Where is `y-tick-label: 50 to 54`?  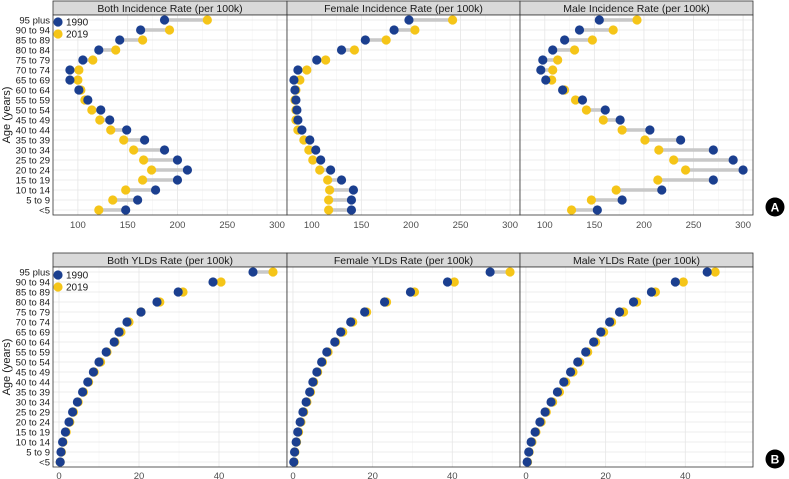
y-tick-label: 50 to 54 is located at coordinates (33, 363).